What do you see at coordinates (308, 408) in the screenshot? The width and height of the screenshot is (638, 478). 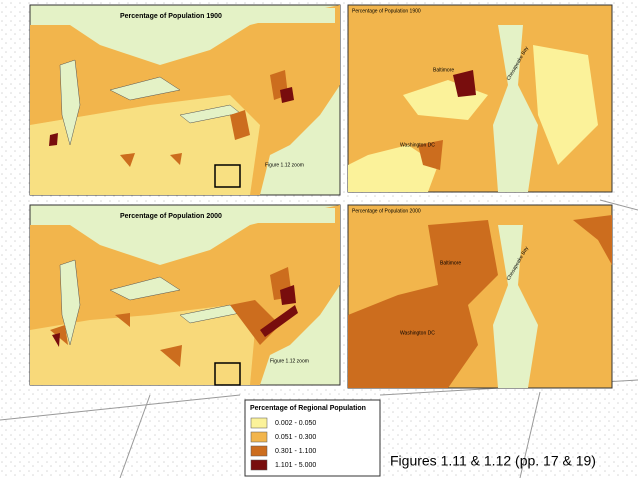 I see `legend-title: Percentage of Regional Population` at bounding box center [308, 408].